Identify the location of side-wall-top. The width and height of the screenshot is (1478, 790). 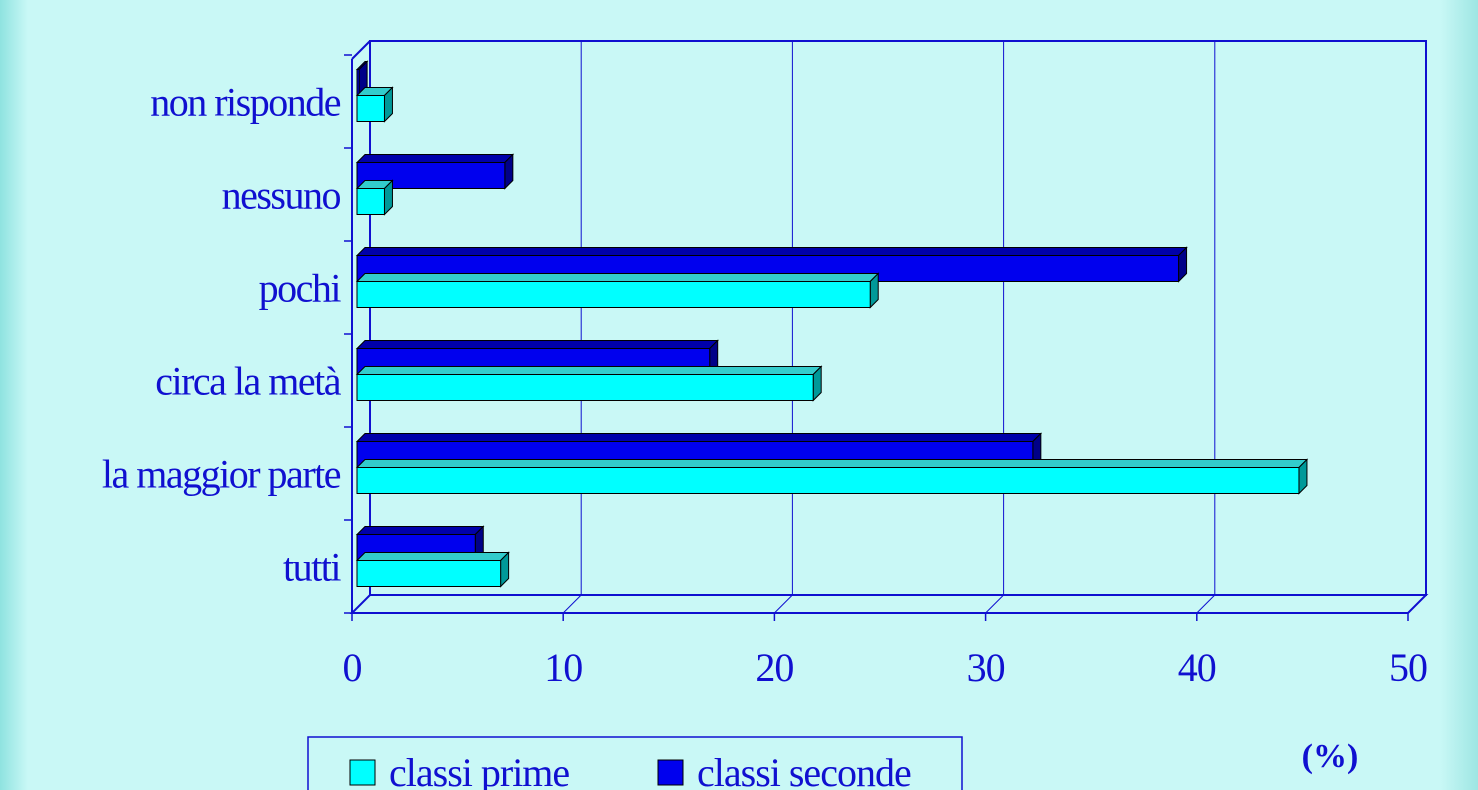
(361, 50).